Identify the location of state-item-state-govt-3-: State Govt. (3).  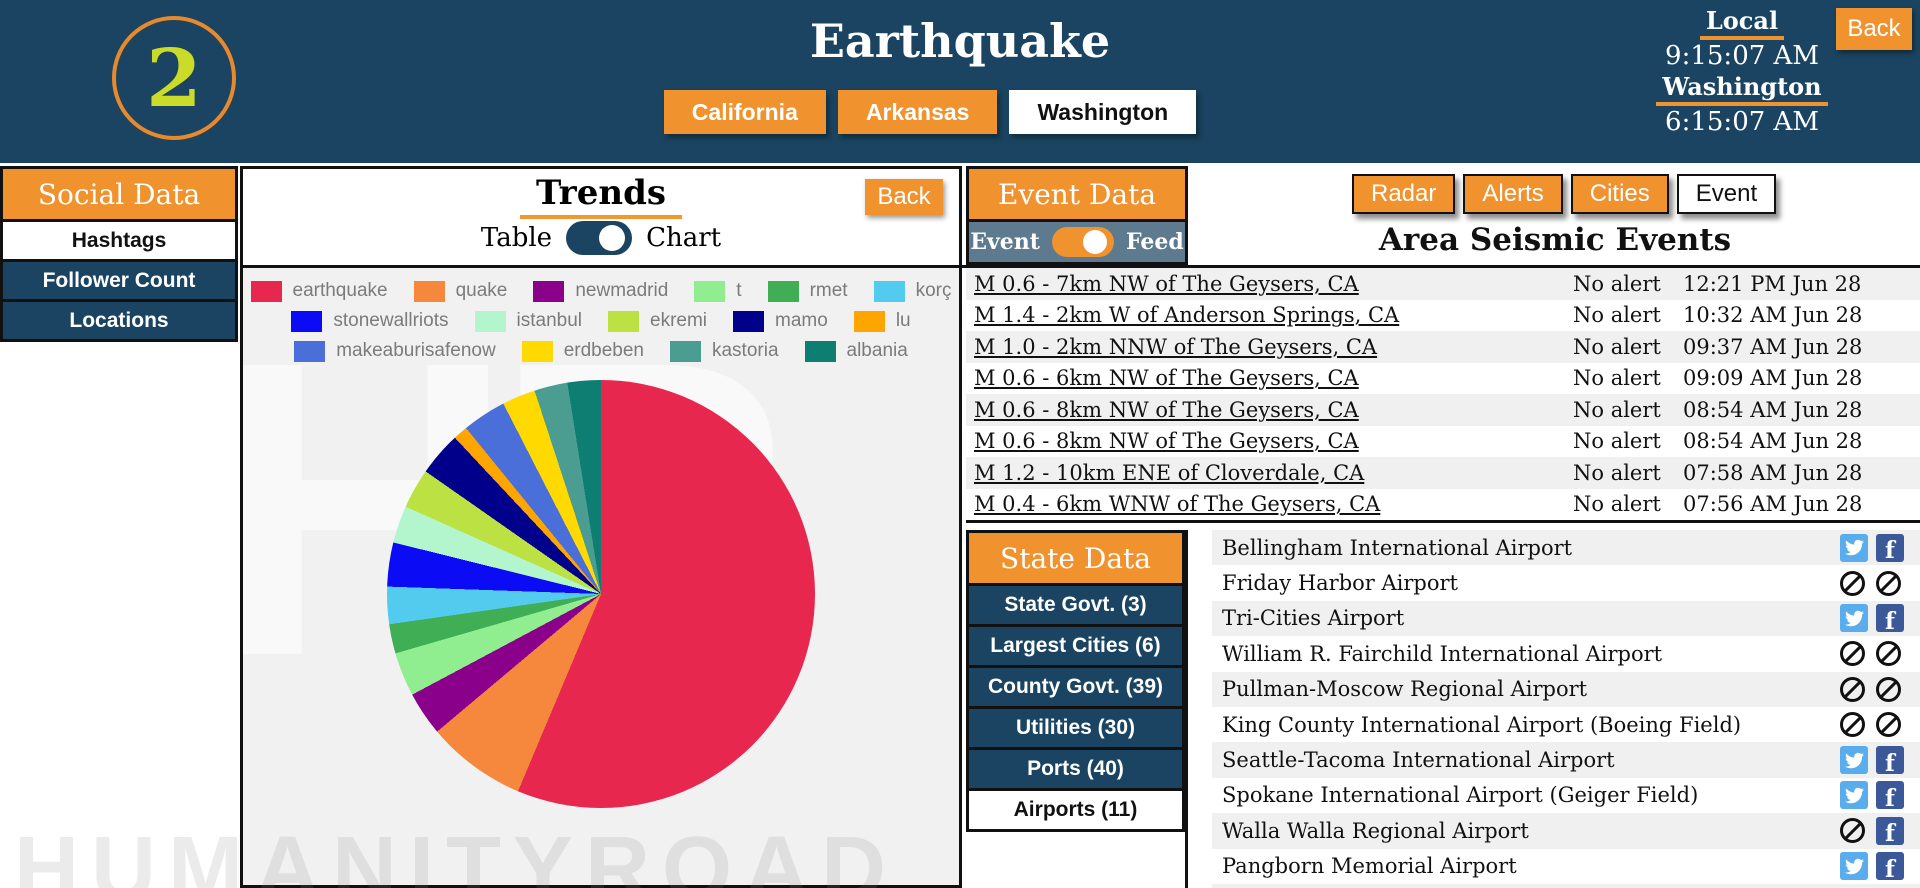
(1075, 606).